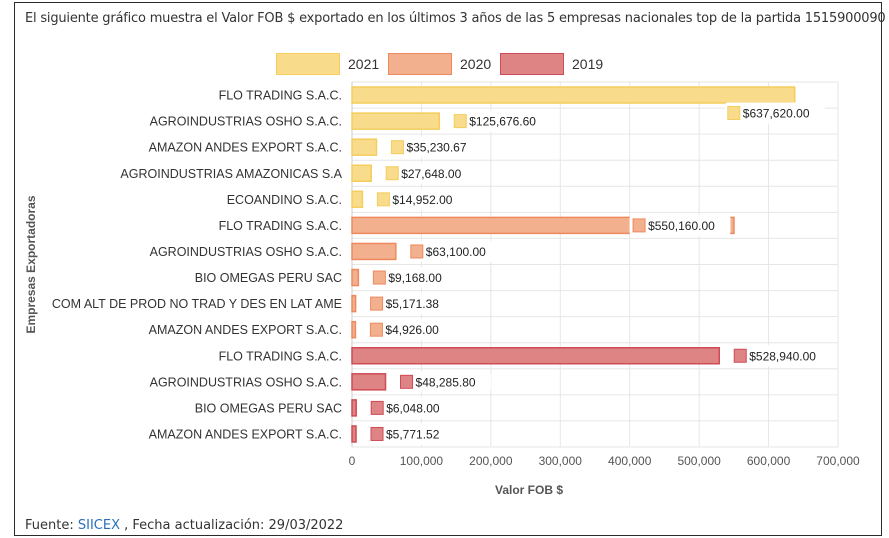 The width and height of the screenshot is (889, 538). What do you see at coordinates (268, 408) in the screenshot?
I see `category-label: BIO OMEGAS PERU SAC` at bounding box center [268, 408].